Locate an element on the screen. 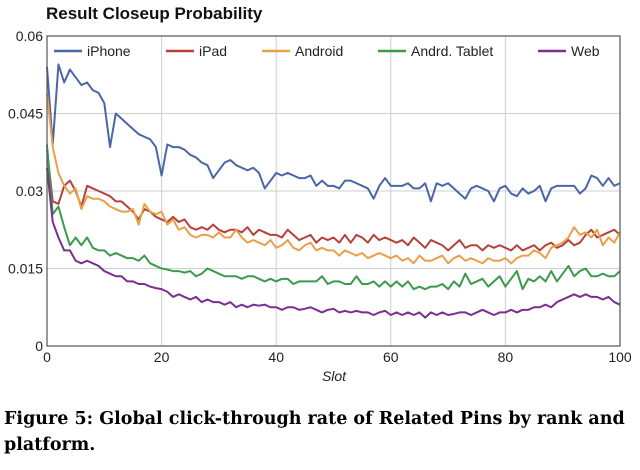 The image size is (640, 470). x-tick-label: 80 is located at coordinates (506, 357).